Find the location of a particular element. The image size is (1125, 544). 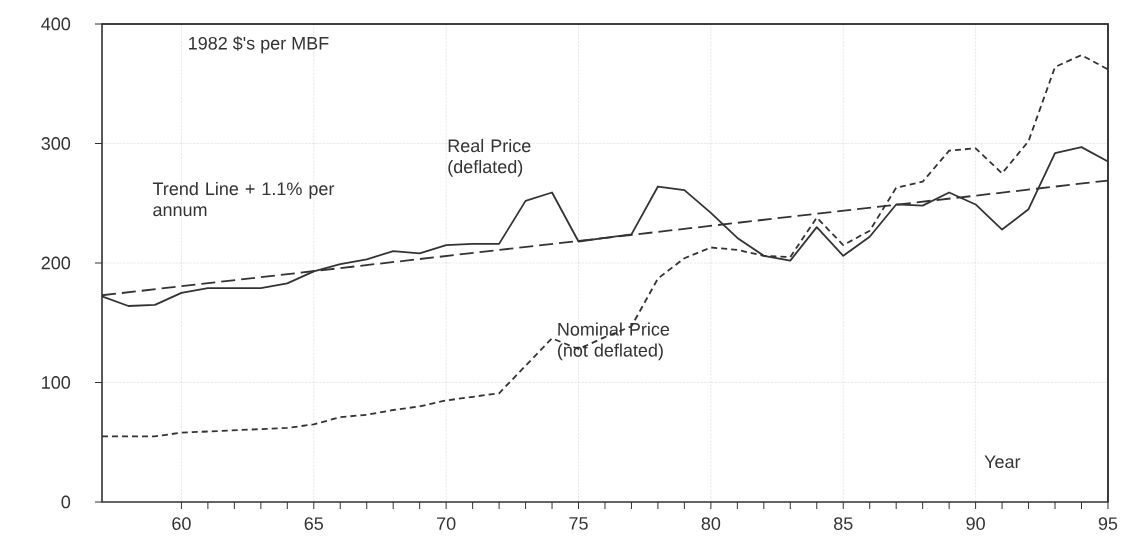

text: Trend Line + 1.1% per annum is located at coordinates (243, 199).